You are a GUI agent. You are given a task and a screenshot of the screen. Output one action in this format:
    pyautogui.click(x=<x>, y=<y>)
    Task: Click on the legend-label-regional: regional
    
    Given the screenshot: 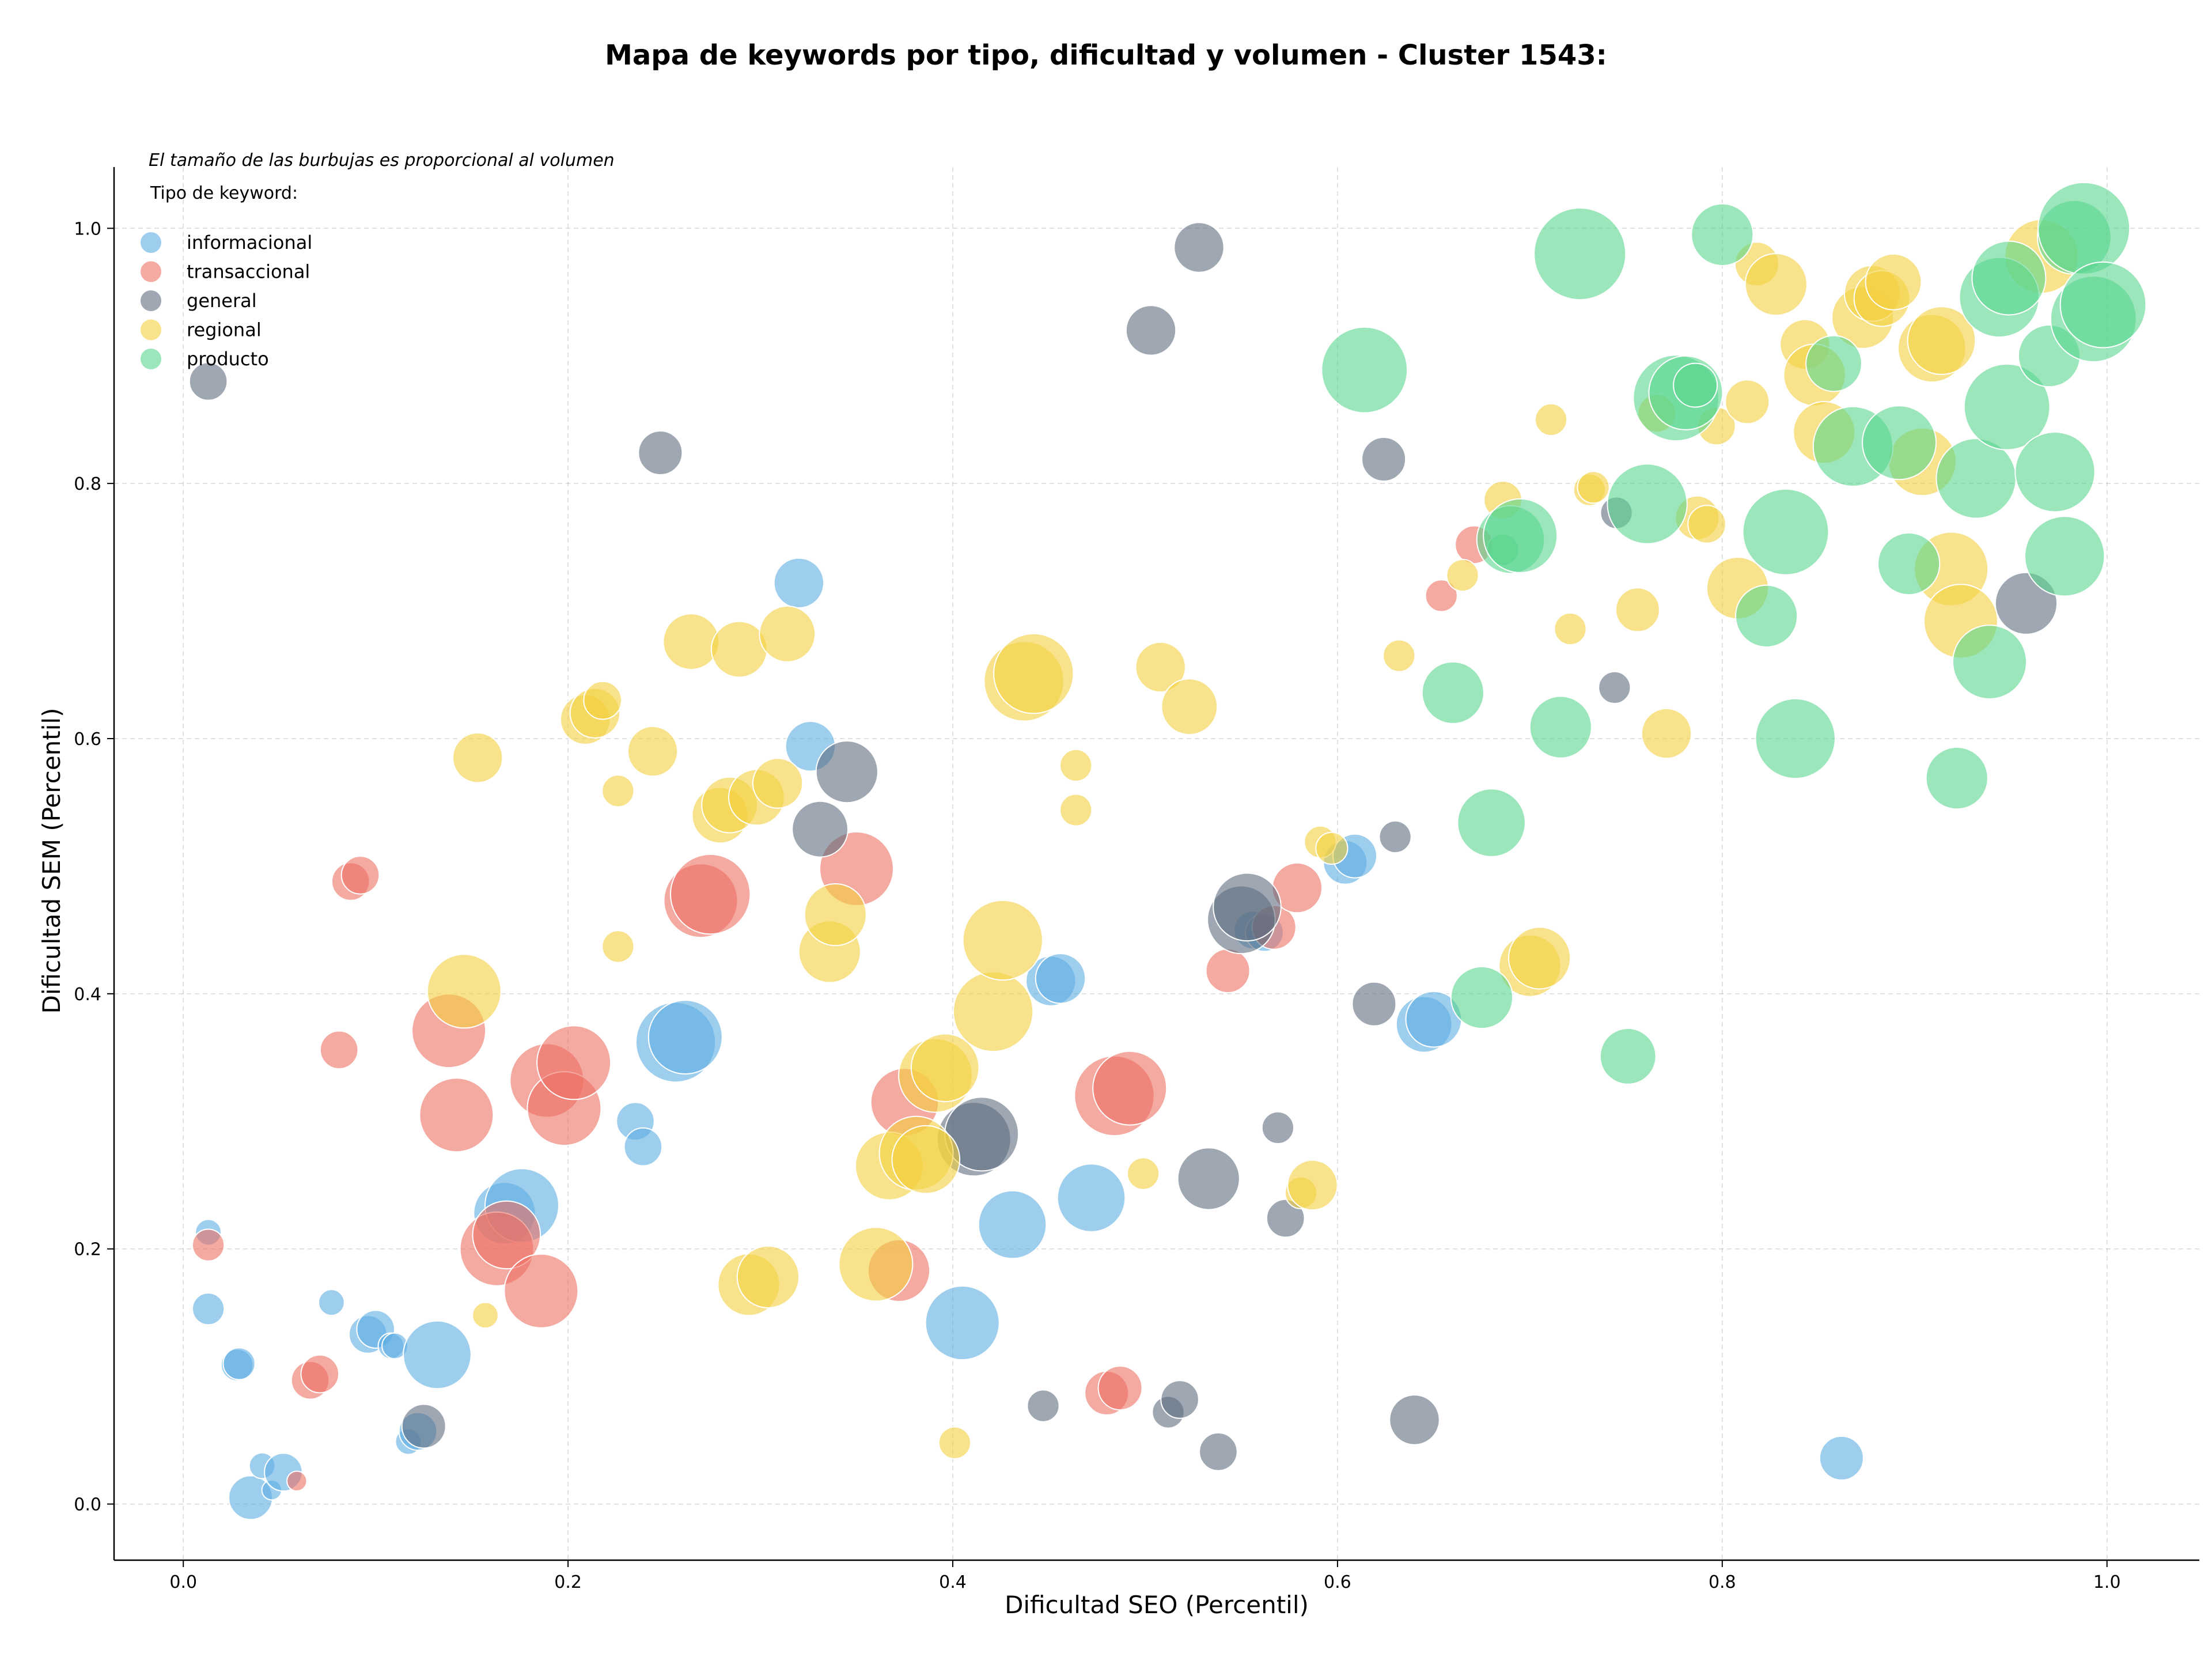 What is the action you would take?
    pyautogui.click(x=224, y=330)
    